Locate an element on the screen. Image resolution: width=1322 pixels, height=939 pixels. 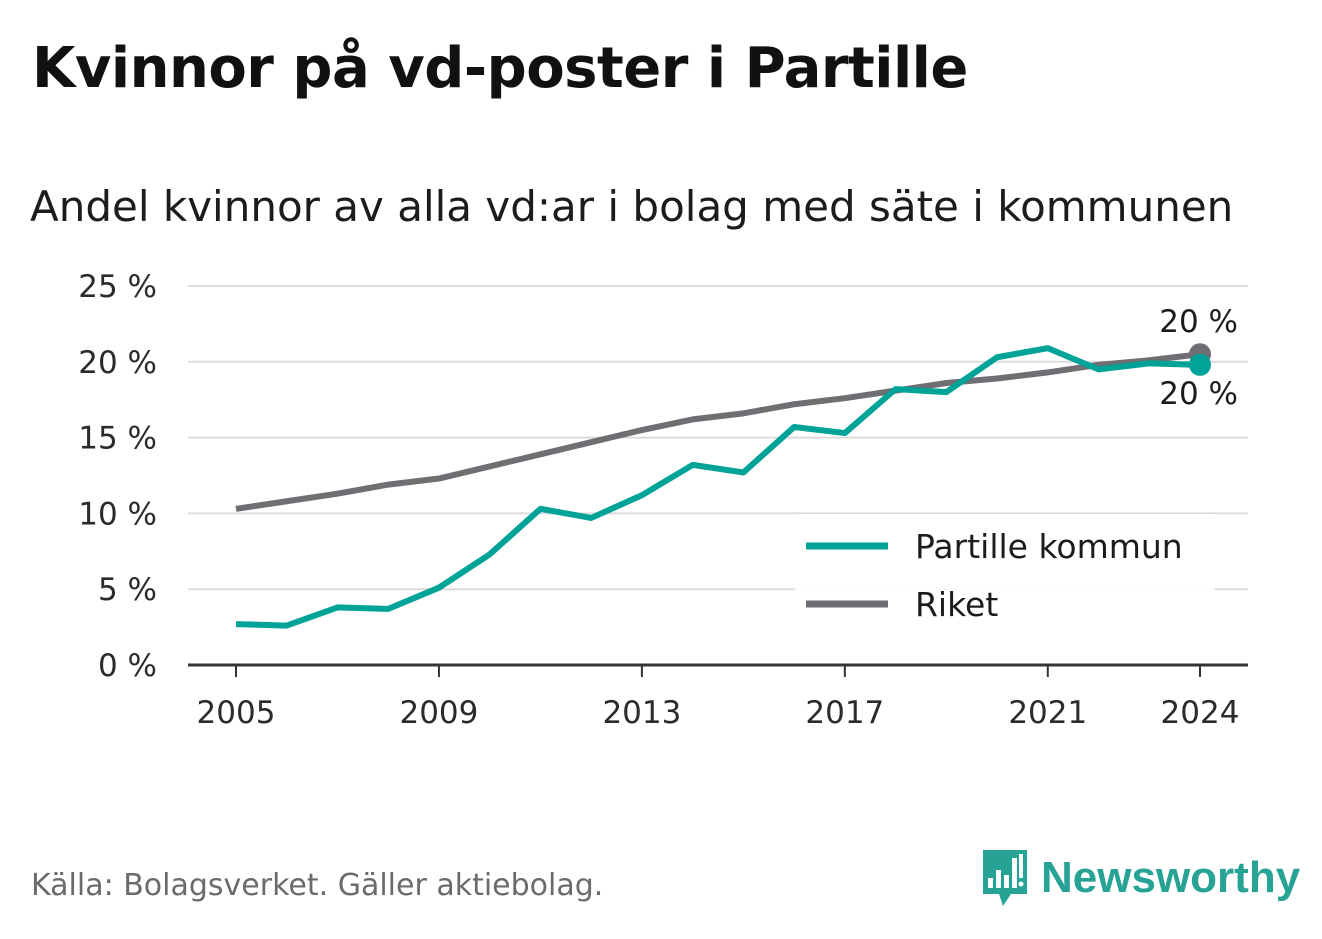
x-tick-label: 2024 is located at coordinates (1200, 713).